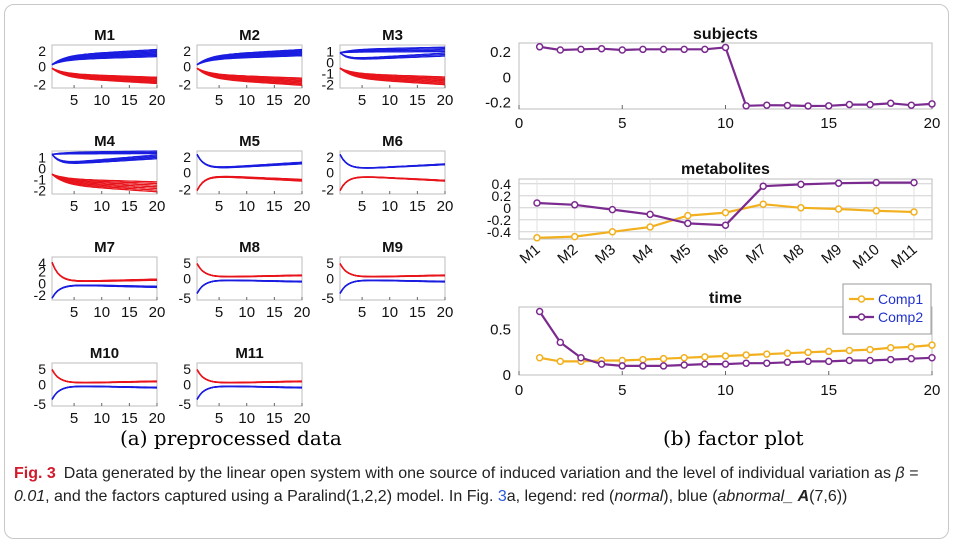 This screenshot has width=955, height=543. What do you see at coordinates (249, 353) in the screenshot?
I see `plot-title: M11` at bounding box center [249, 353].